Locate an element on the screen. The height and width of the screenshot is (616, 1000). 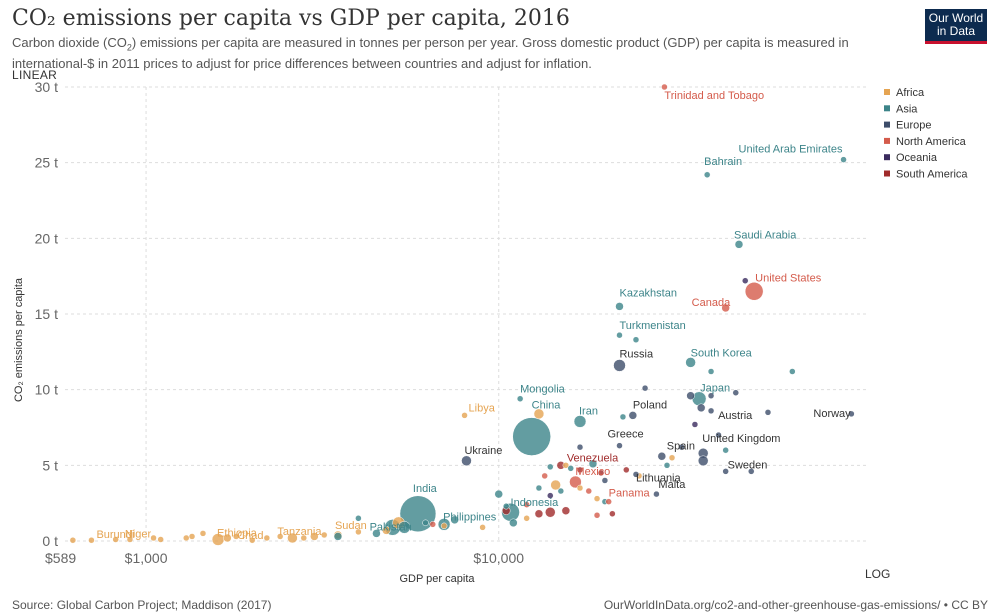
point-label: United Kingdom is located at coordinates (741, 439).